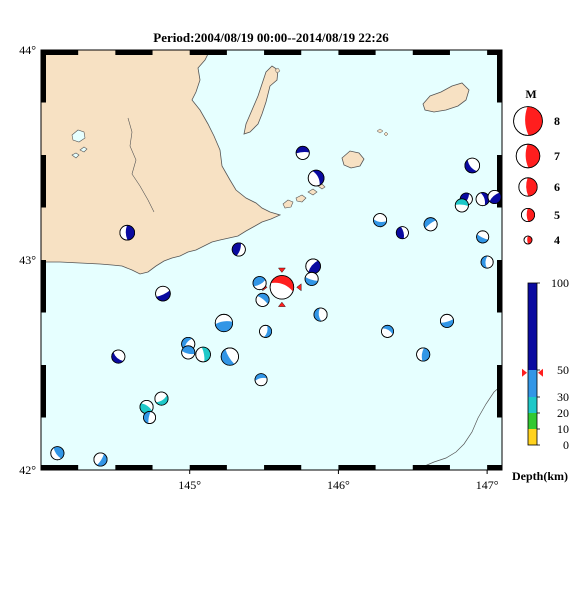 The height and width of the screenshot is (600, 585). What do you see at coordinates (261, 100) in the screenshot?
I see `kunashir-island` at bounding box center [261, 100].